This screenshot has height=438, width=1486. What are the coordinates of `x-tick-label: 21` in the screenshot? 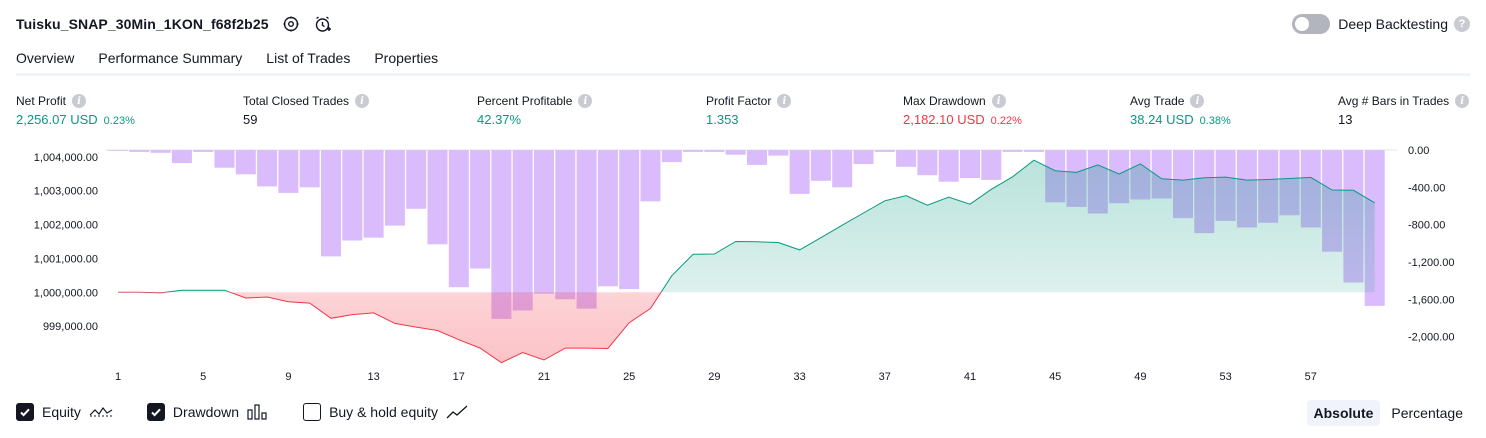 It's located at (544, 377).